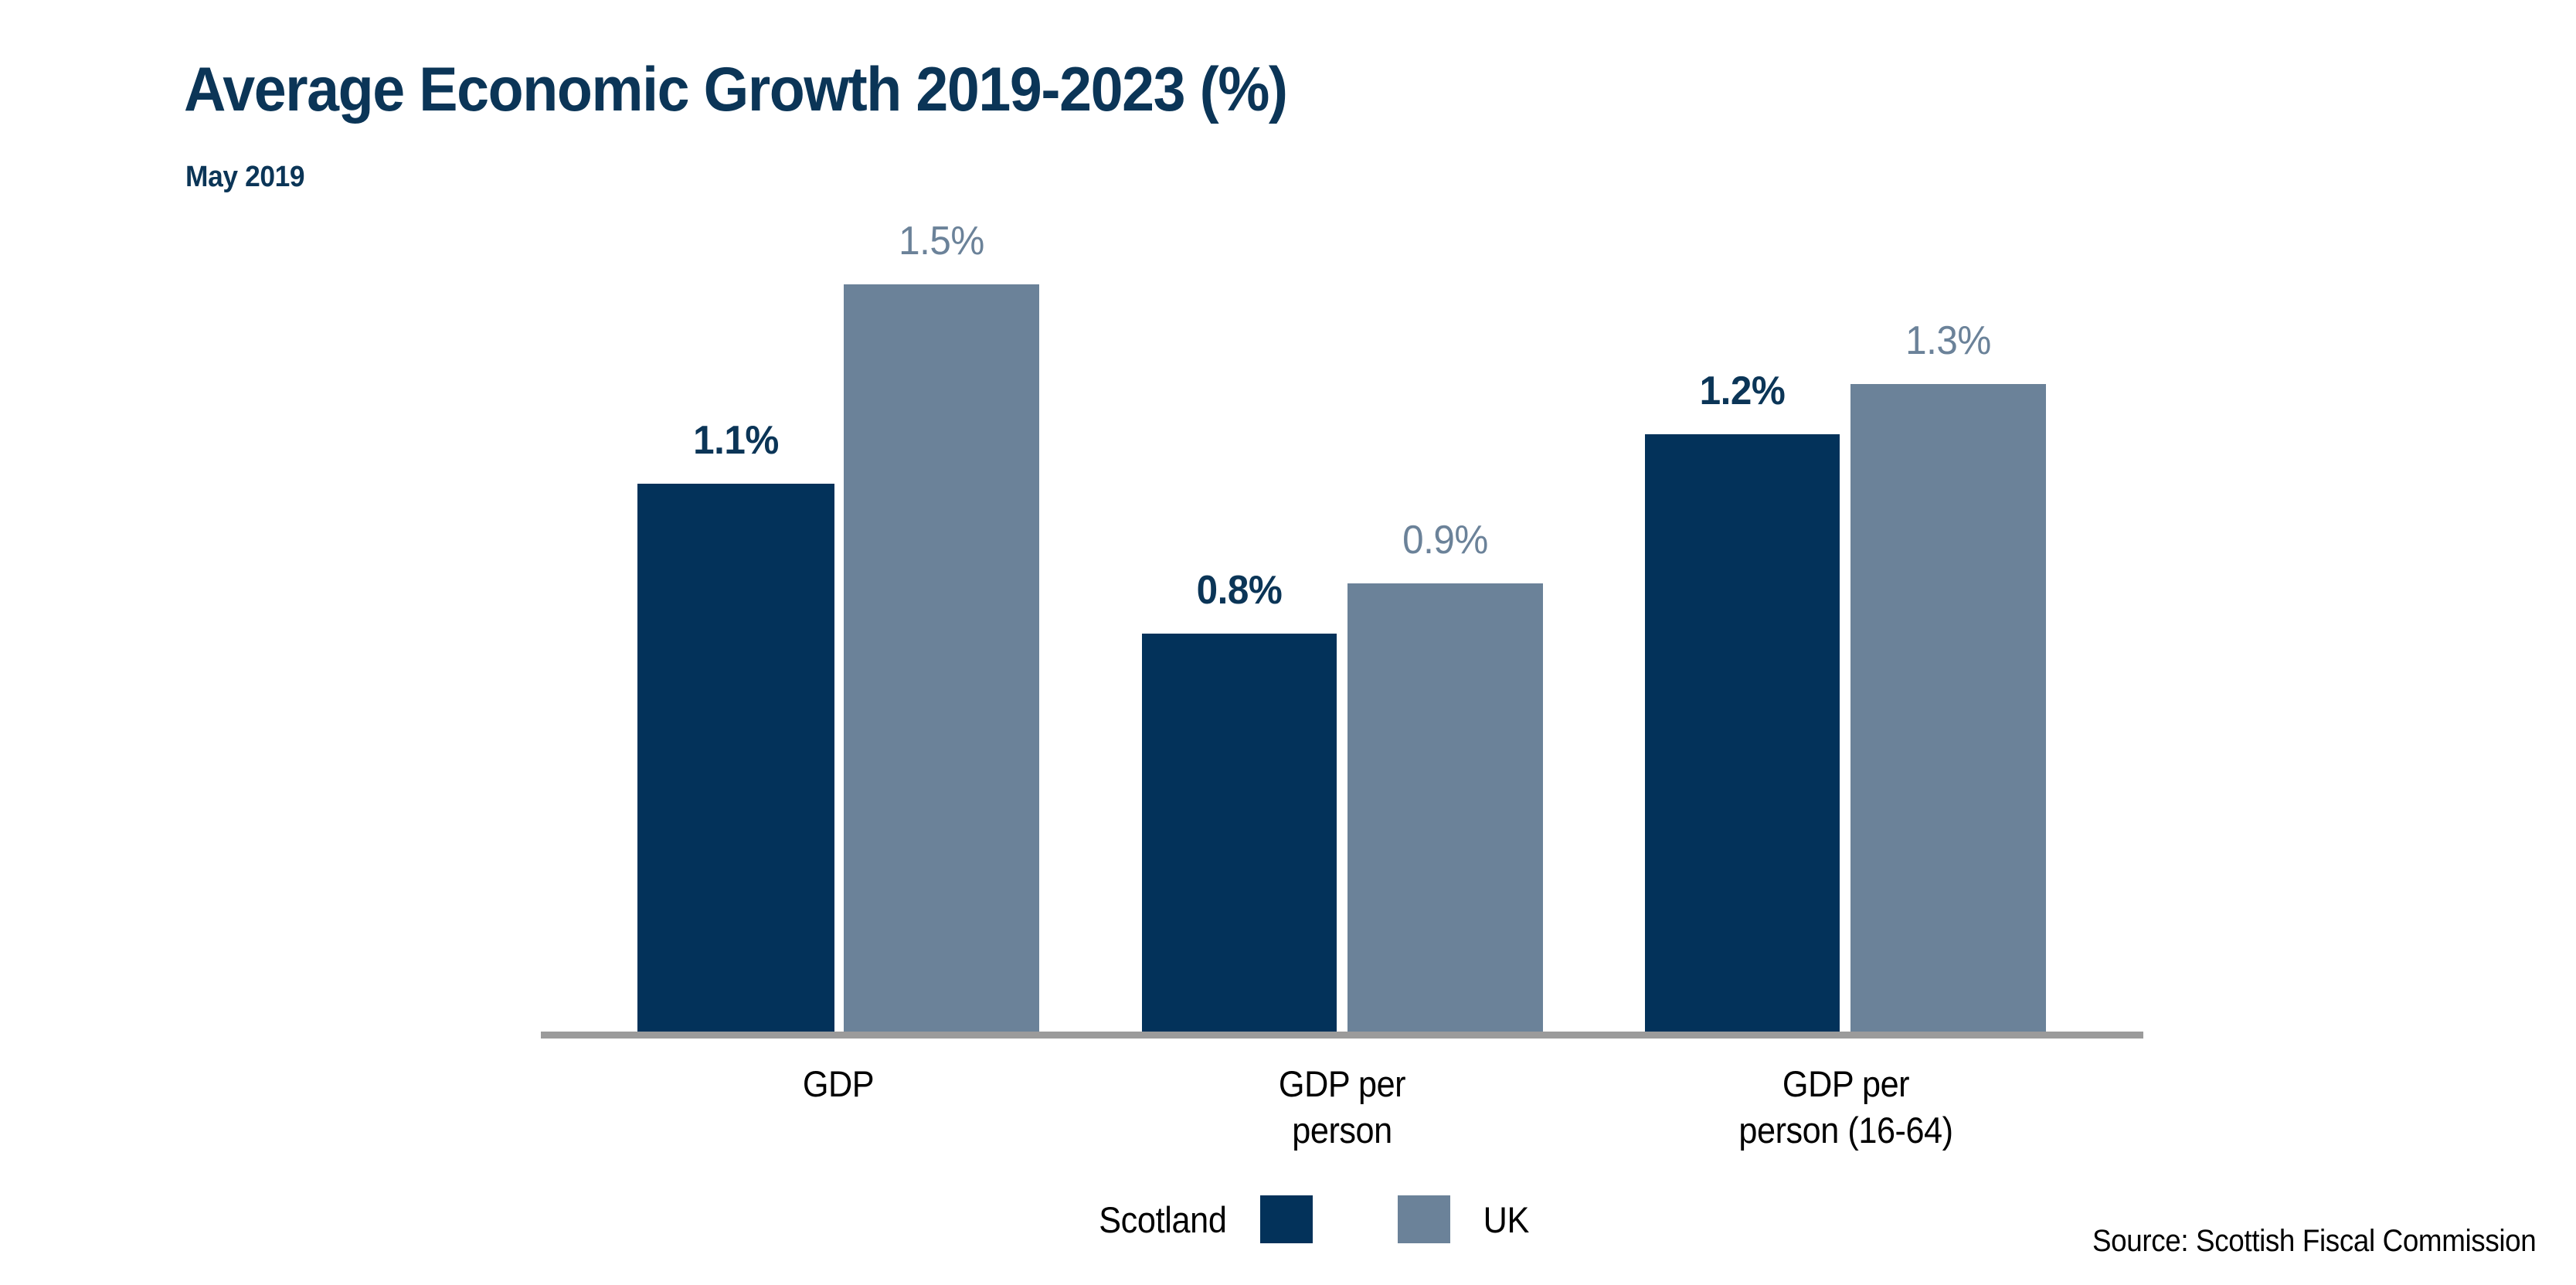 This screenshot has width=2576, height=1285. I want to click on bar-value-uk-gdp-per-person: 0.9%, so click(1445, 540).